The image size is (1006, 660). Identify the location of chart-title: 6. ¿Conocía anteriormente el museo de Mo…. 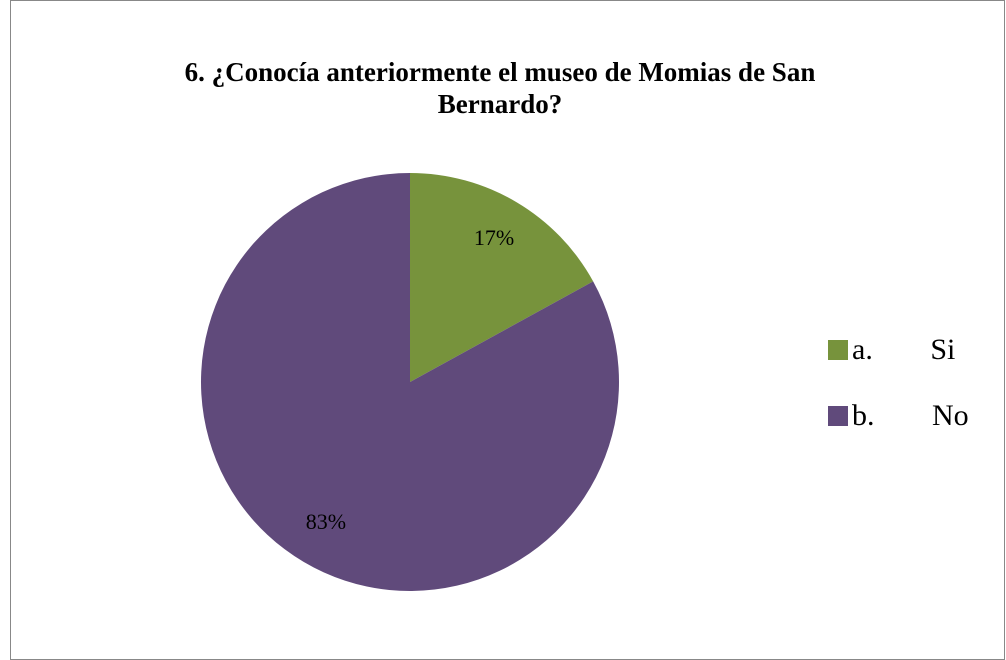
(500, 88).